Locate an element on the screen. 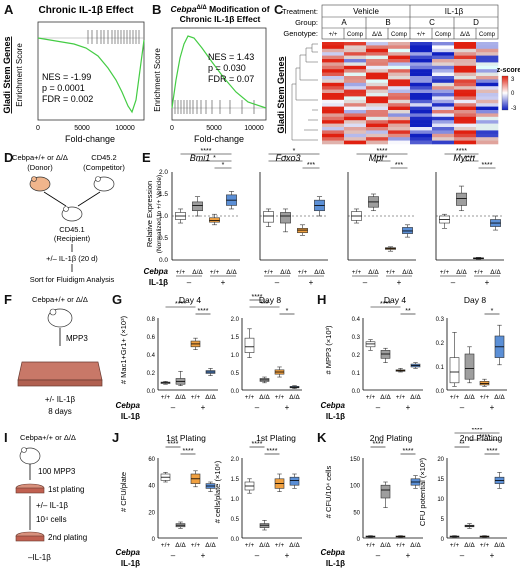 Image resolution: width=520 pixels, height=573 pixels. tick-y: 0.3 is located at coordinates (440, 320).